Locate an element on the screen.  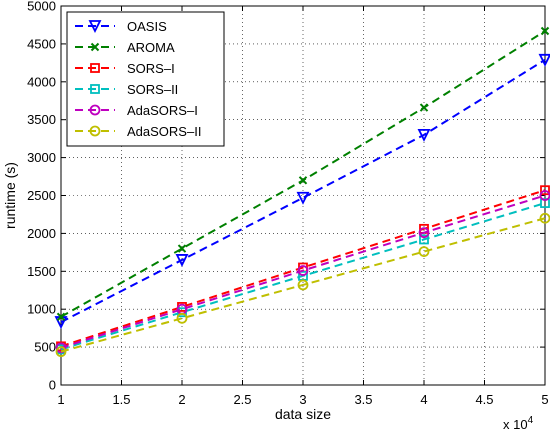
x-tick-label: 2 is located at coordinates (181, 399).